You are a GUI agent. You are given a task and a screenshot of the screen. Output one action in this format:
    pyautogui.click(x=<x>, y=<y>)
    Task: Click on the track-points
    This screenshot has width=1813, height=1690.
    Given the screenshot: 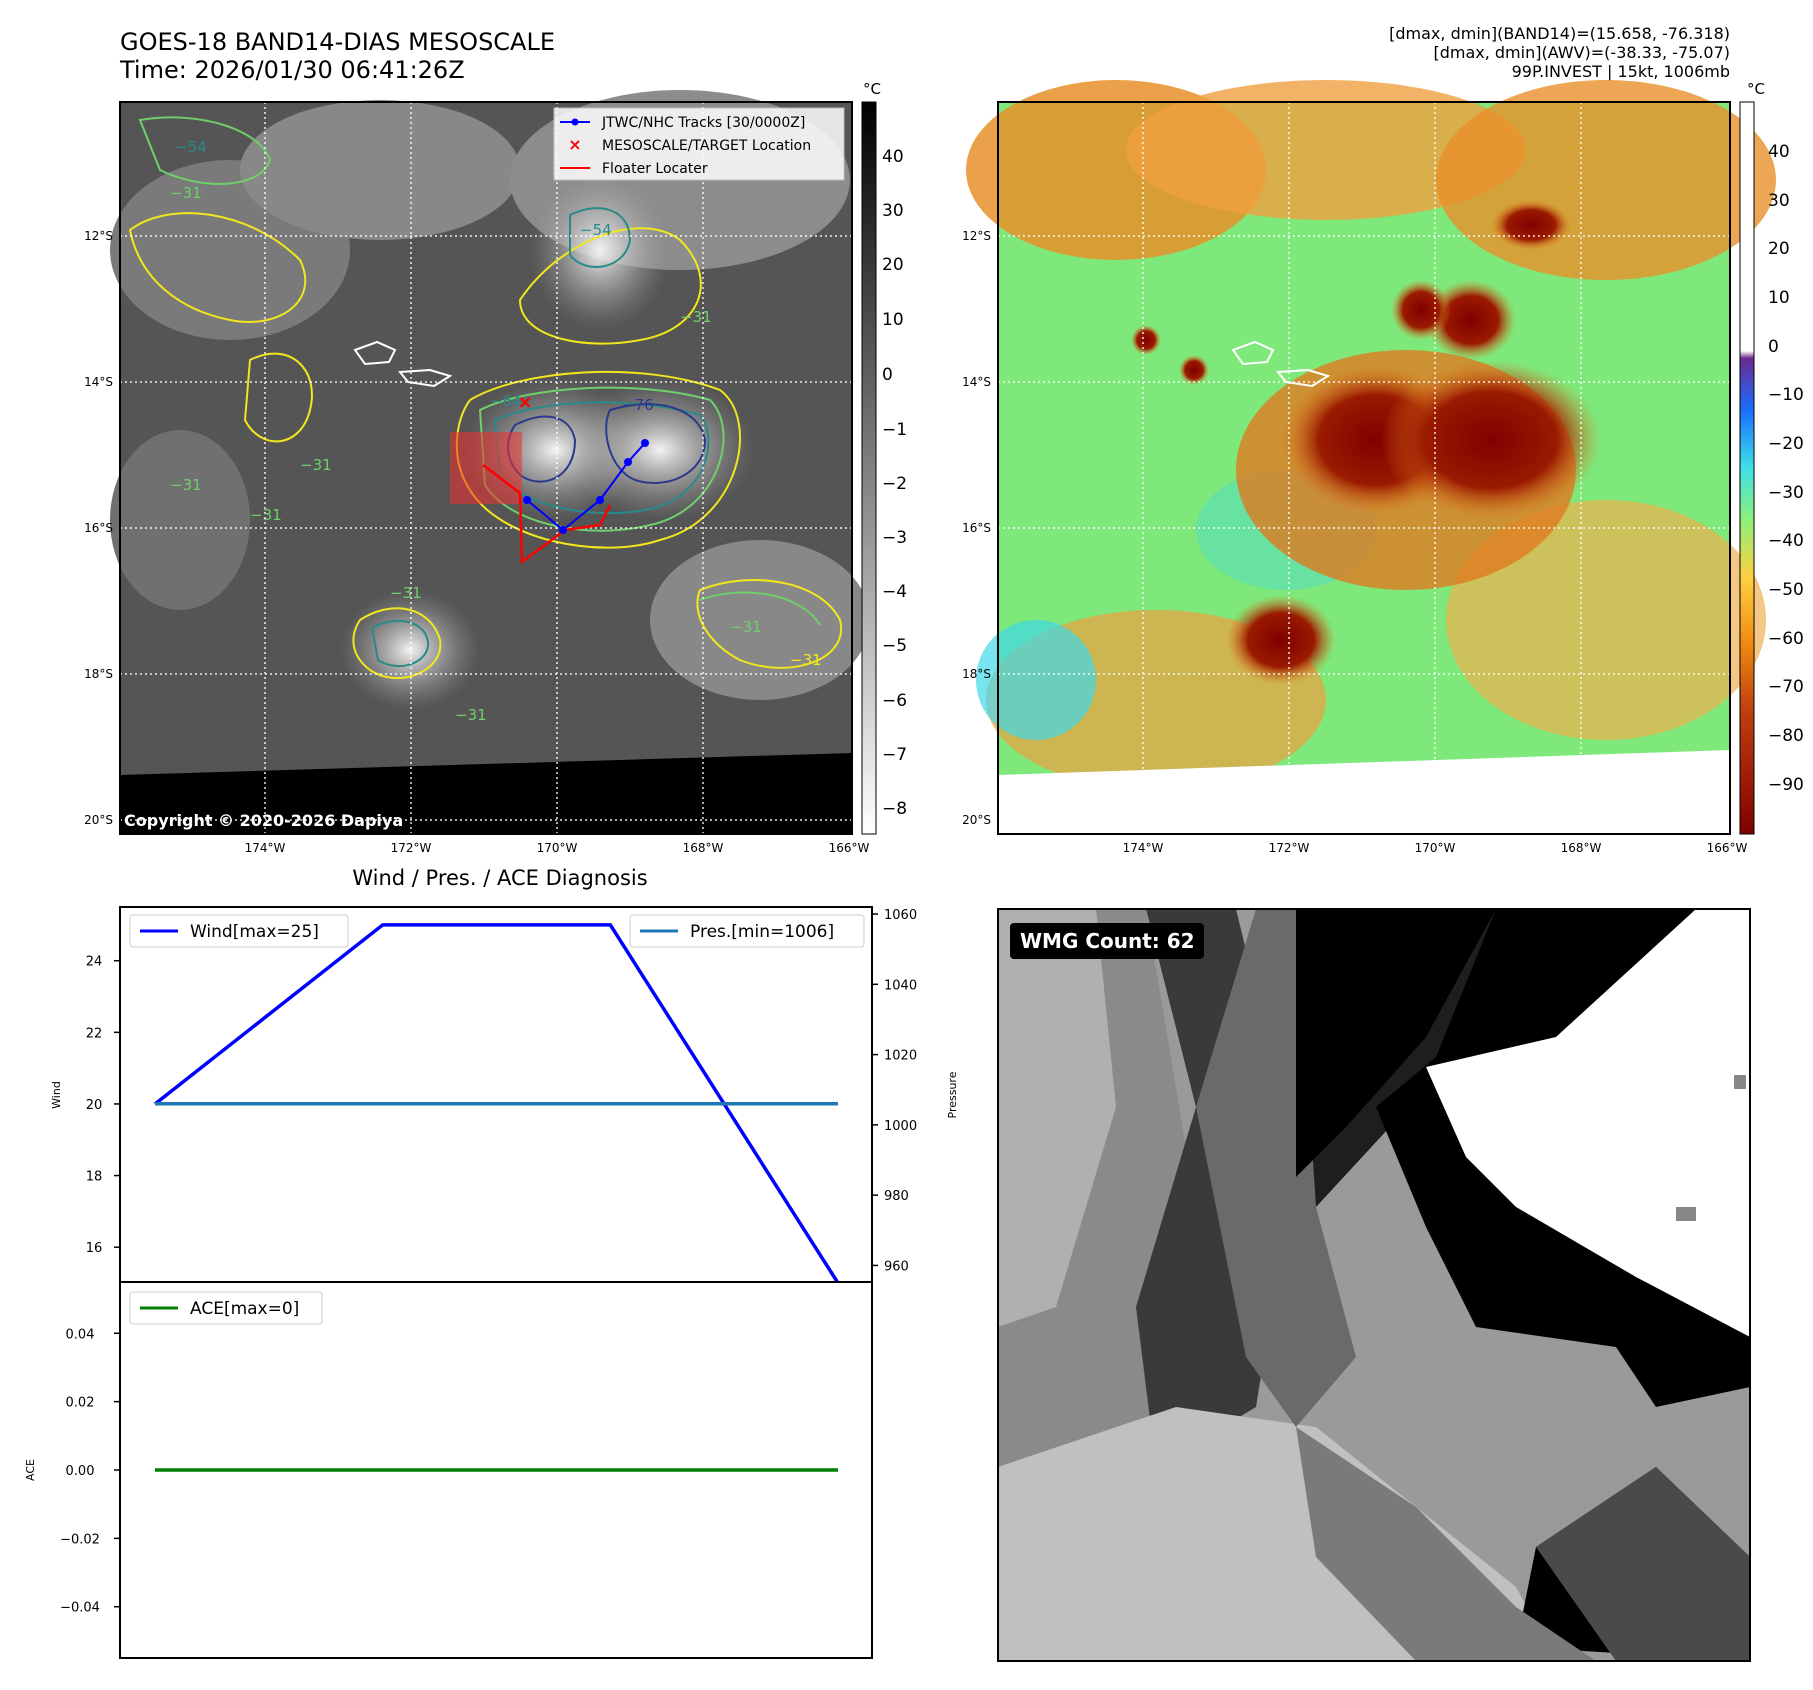 What is the action you would take?
    pyautogui.click(x=586, y=486)
    